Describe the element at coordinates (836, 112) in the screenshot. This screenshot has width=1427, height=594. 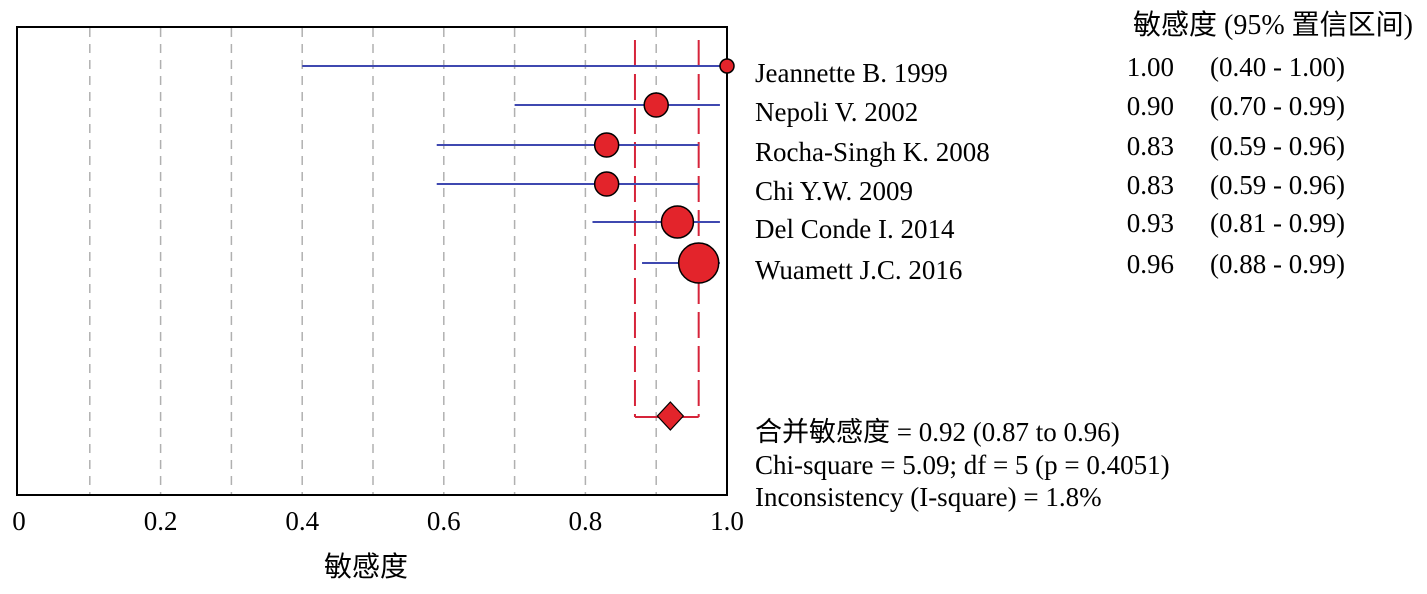
I see `study-name: Nepoli V. 2002` at that location.